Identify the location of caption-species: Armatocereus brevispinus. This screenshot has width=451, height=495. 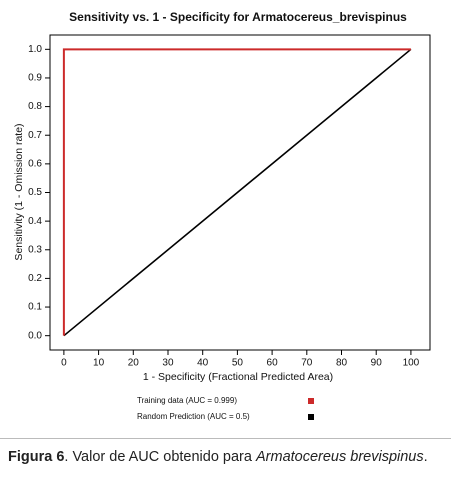
(339, 457).